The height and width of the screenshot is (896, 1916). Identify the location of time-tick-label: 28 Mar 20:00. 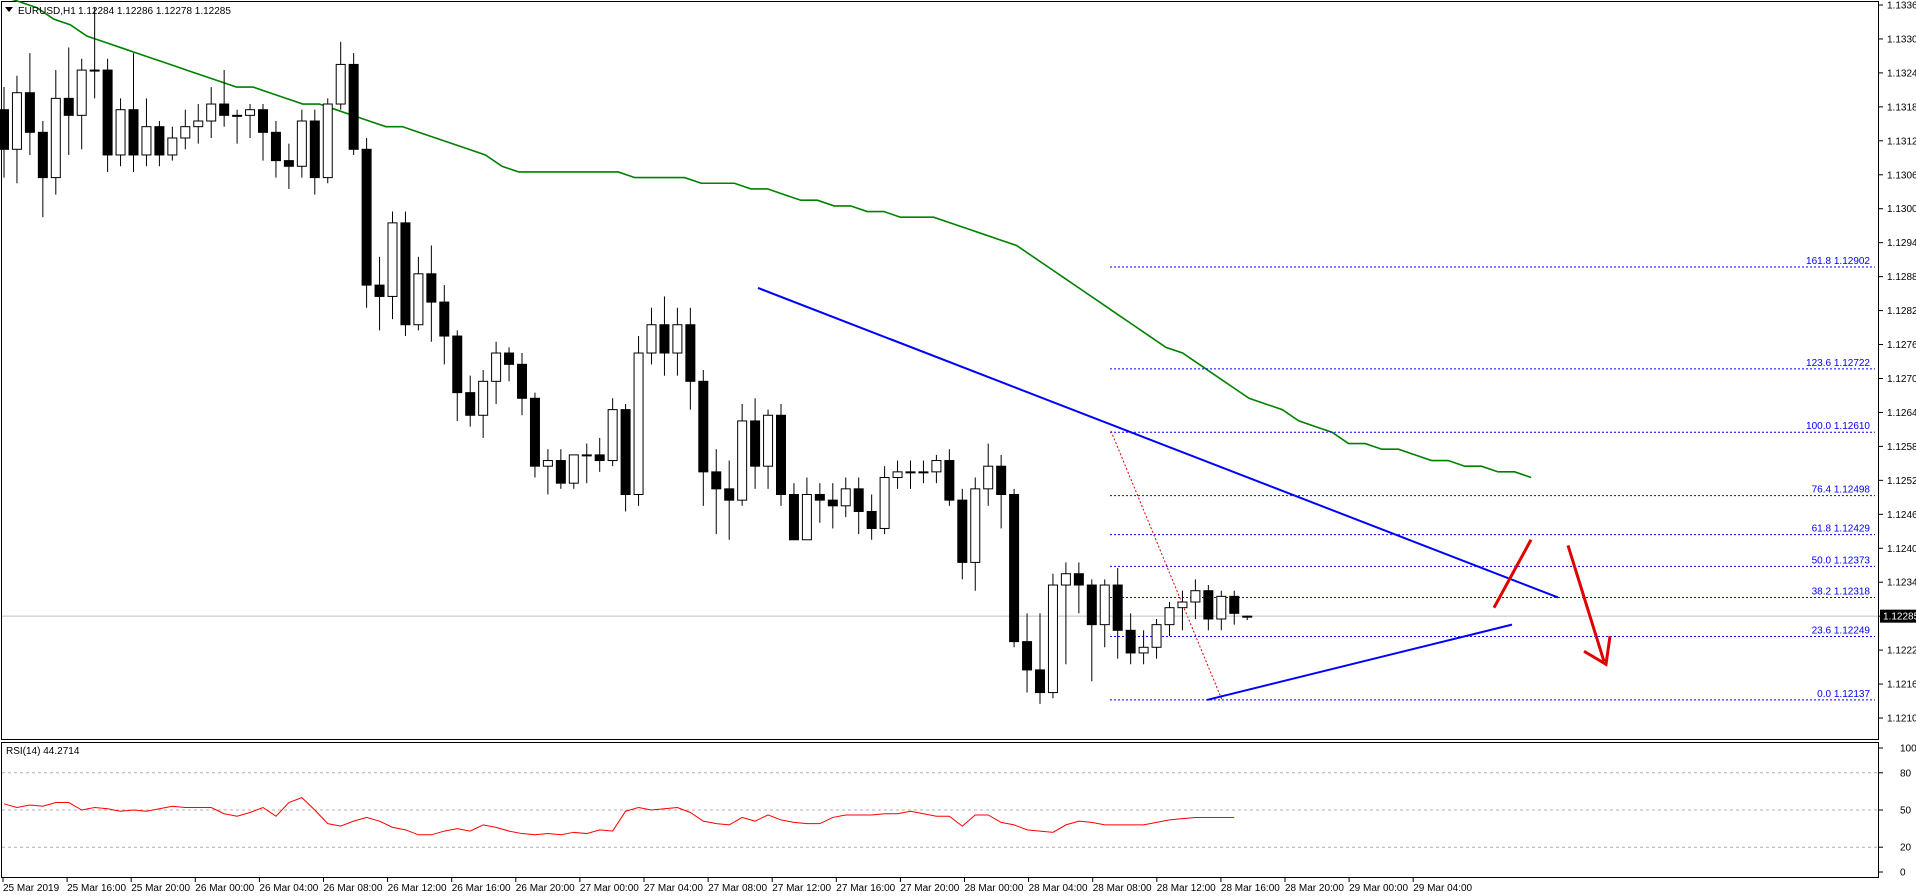
(1314, 888).